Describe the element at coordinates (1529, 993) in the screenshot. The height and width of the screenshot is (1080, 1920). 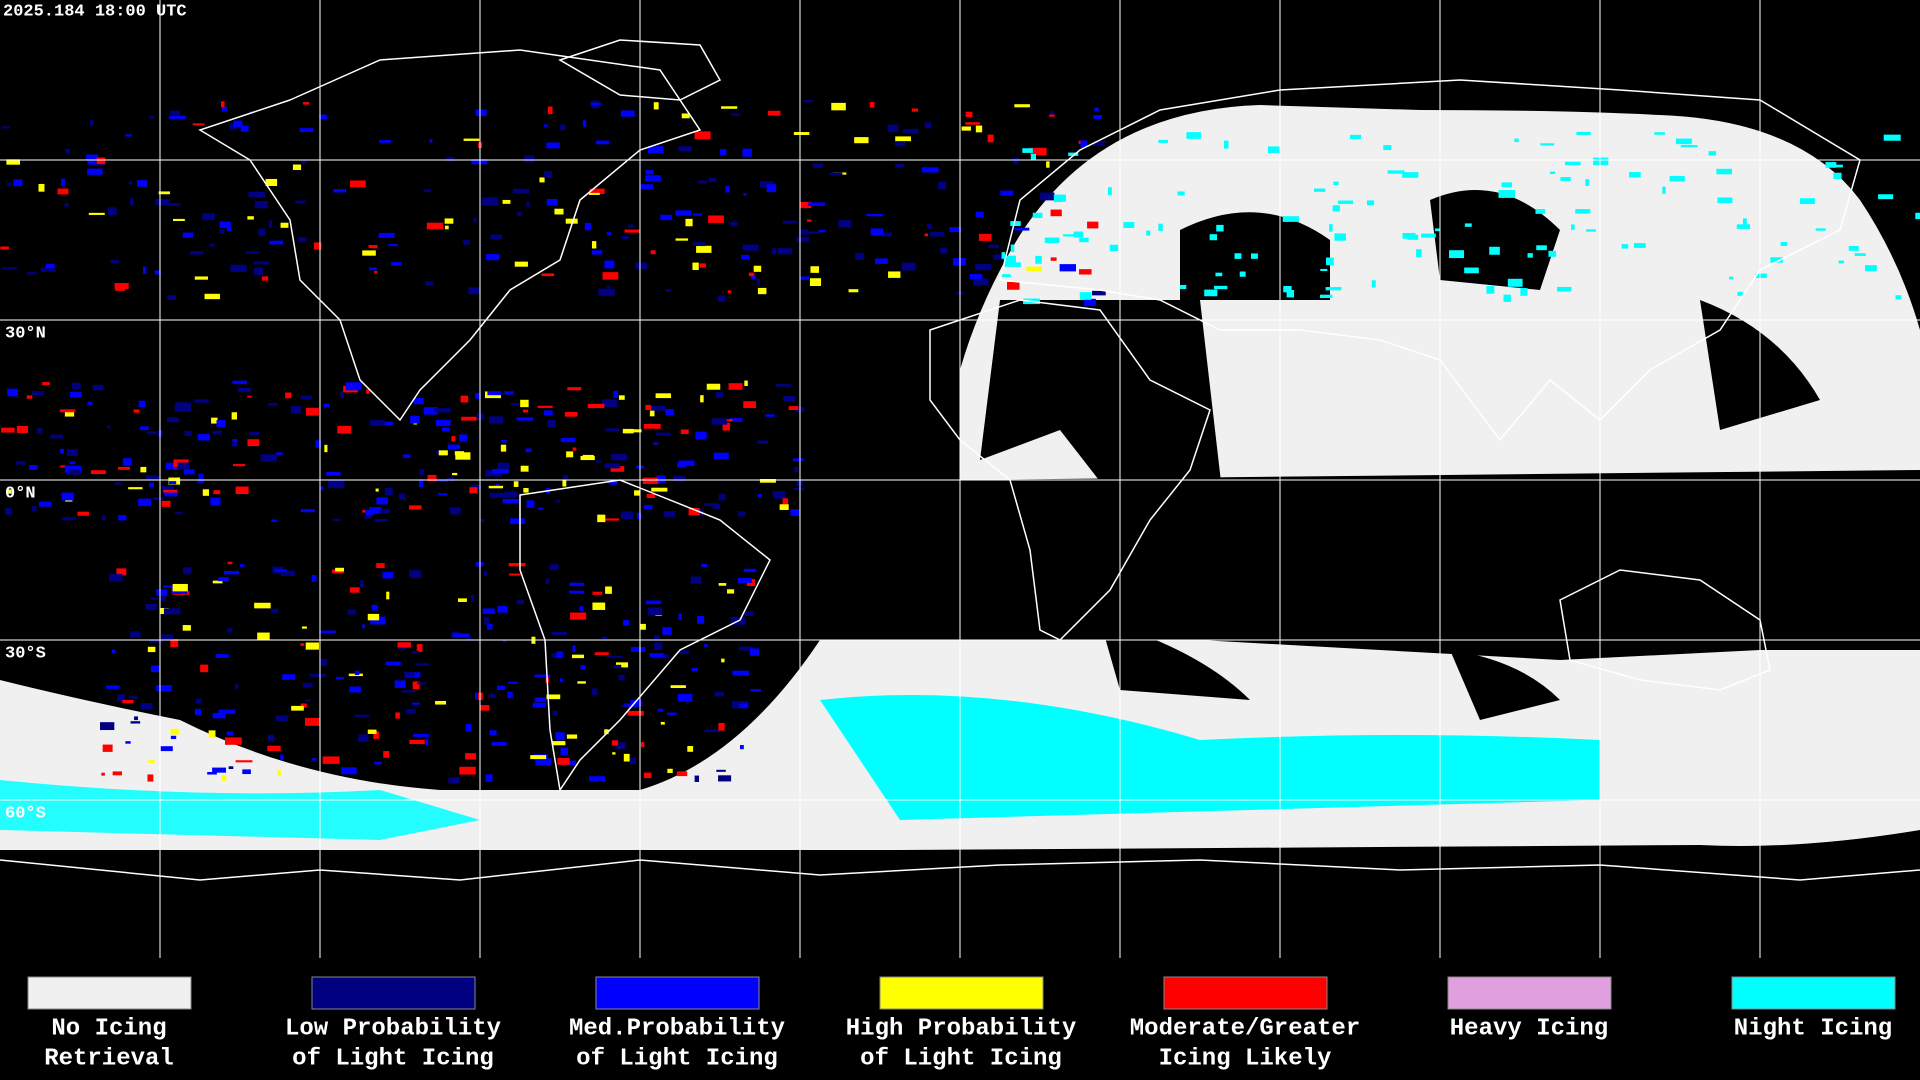
I see `legend-swatch` at that location.